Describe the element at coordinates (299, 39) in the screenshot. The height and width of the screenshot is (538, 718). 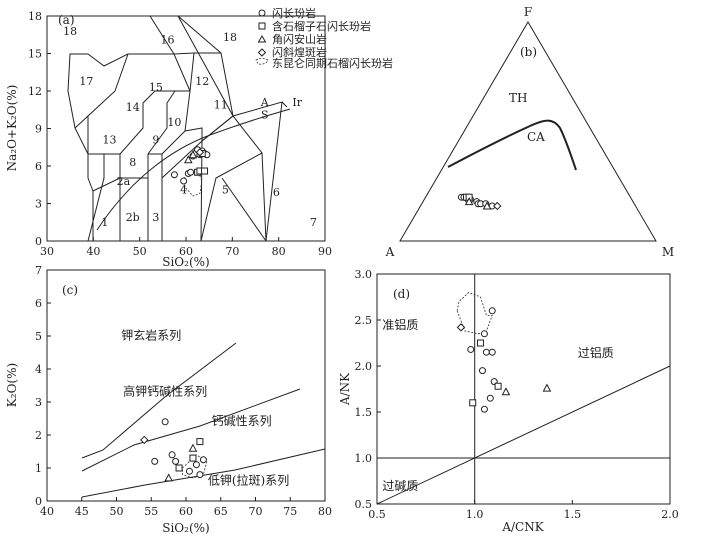
I see `legend-label-triangle: 角闪安山岩` at that location.